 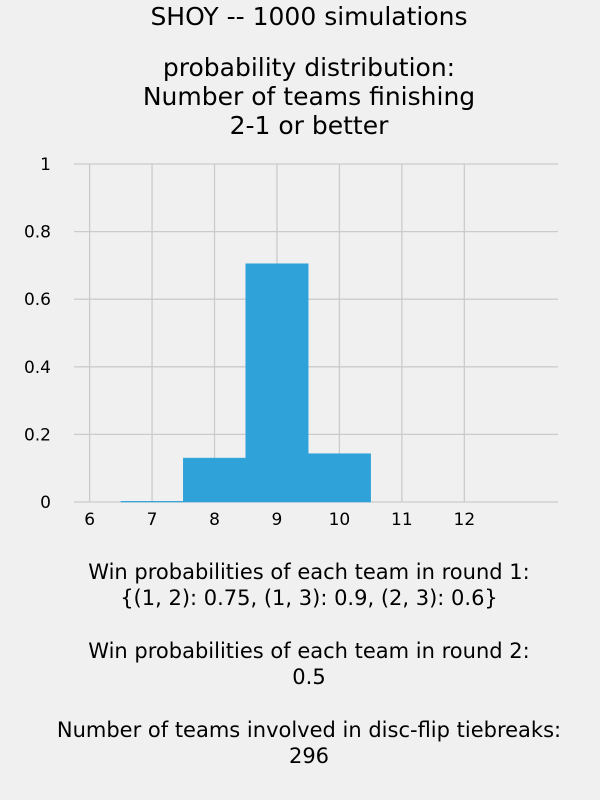 What do you see at coordinates (340, 520) in the screenshot?
I see `x-tick-label: 10` at bounding box center [340, 520].